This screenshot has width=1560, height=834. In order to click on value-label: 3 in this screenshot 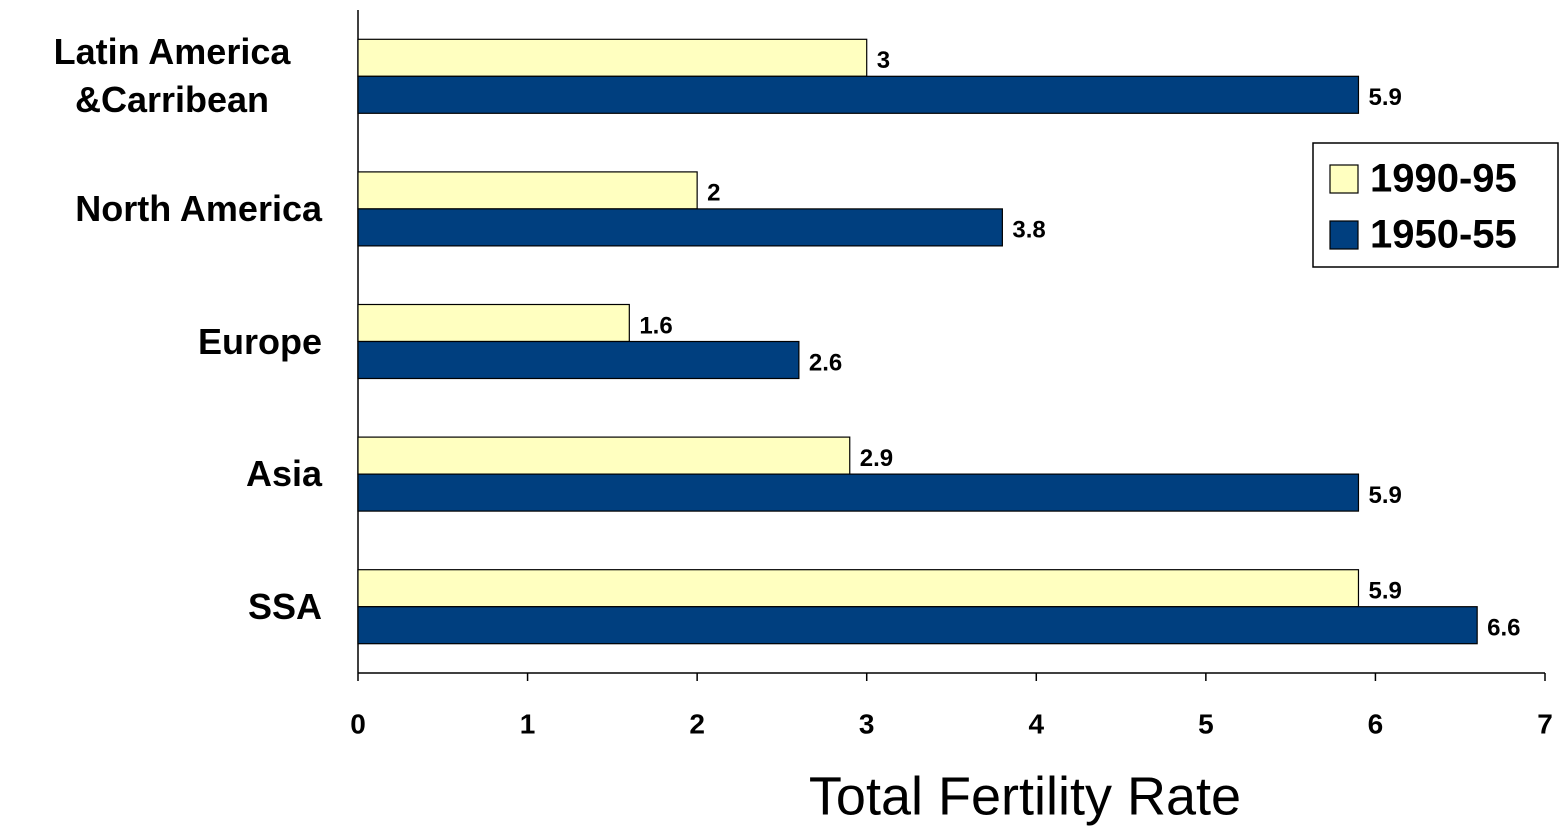, I will do `click(883, 60)`.